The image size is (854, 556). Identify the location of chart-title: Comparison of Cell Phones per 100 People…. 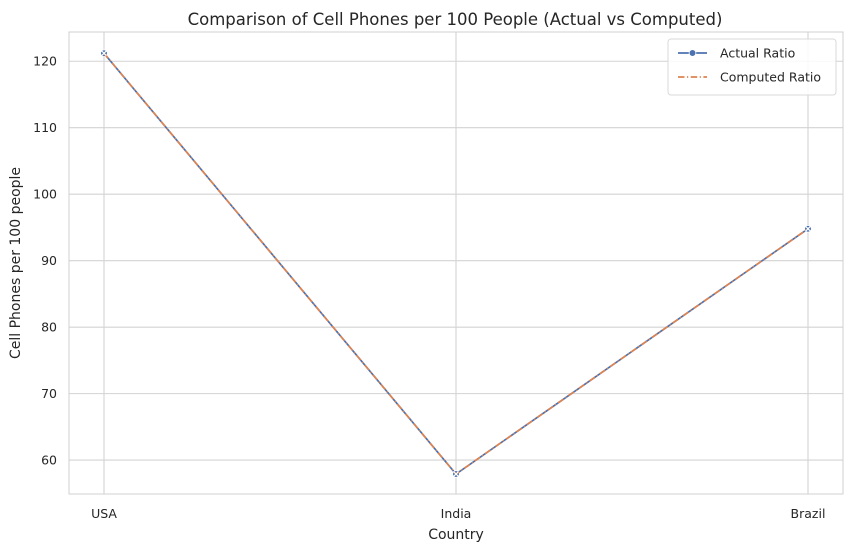
(455, 19).